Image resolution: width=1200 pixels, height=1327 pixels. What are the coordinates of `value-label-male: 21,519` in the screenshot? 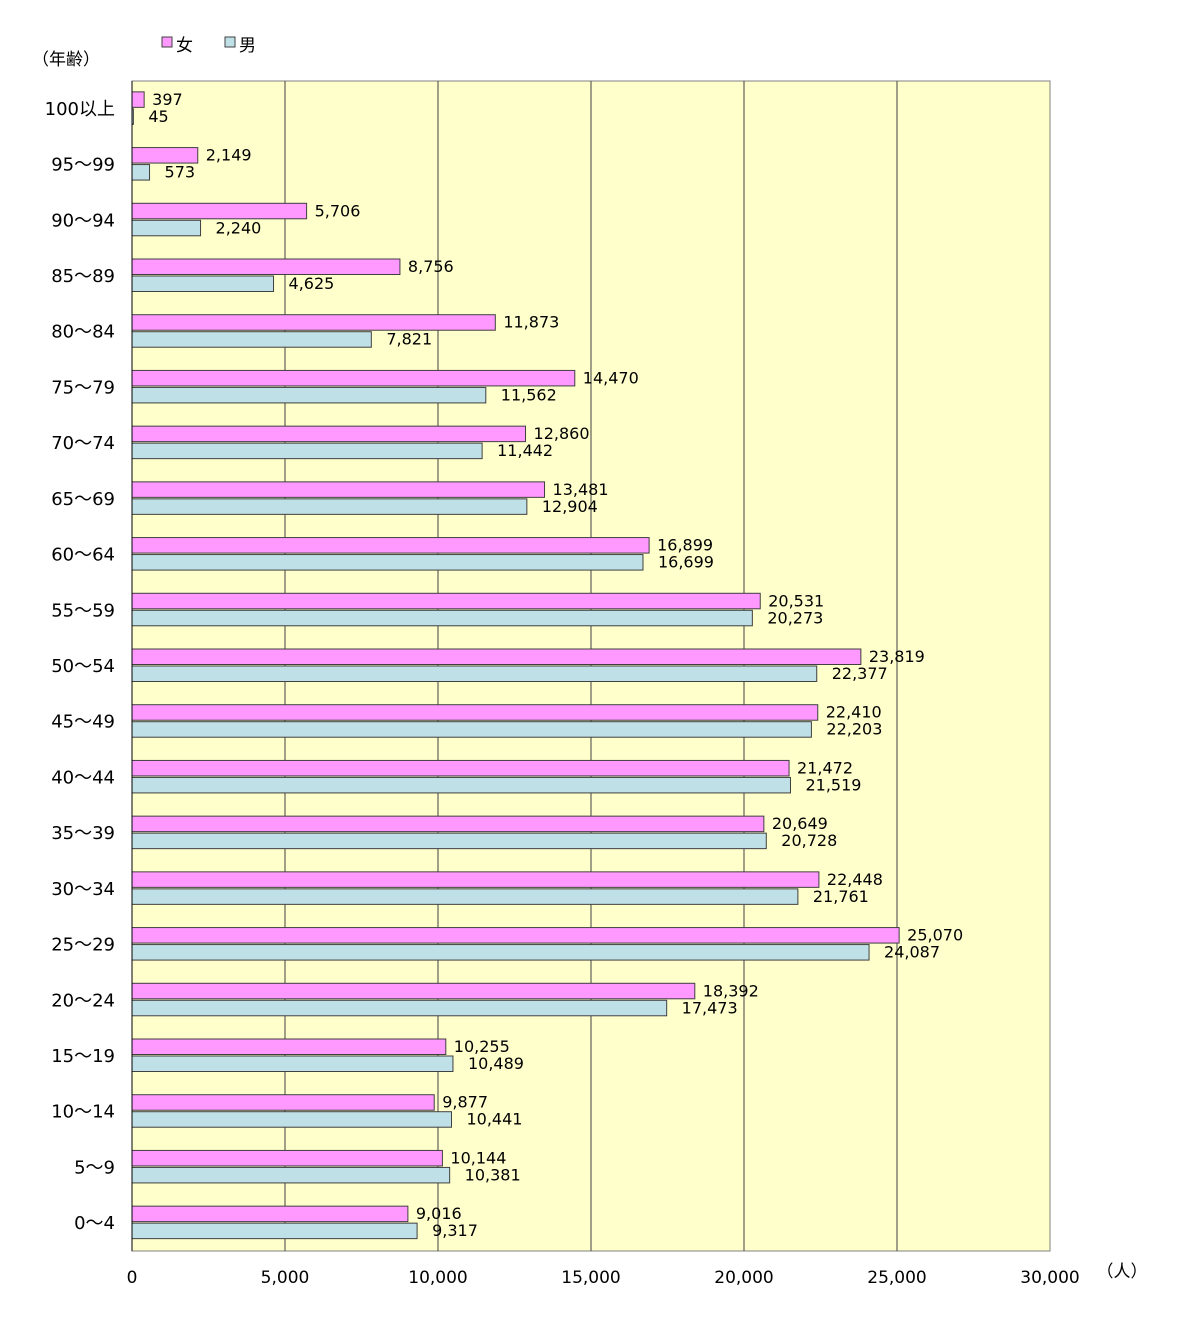 It's located at (833, 784).